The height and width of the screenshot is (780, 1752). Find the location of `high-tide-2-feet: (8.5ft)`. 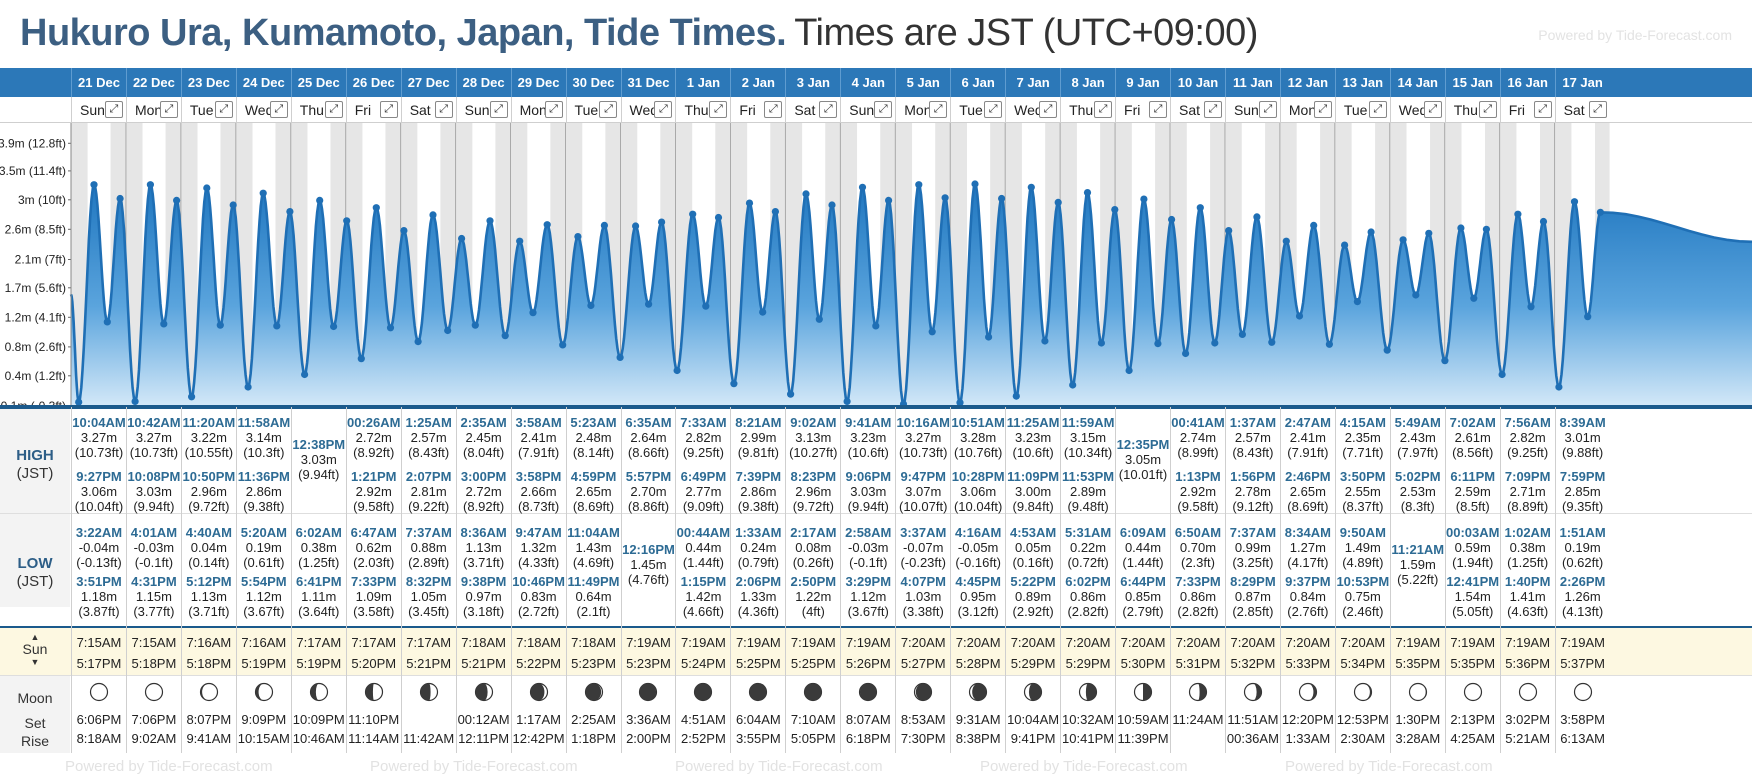

high-tide-2-feet: (8.5ft) is located at coordinates (1472, 506).